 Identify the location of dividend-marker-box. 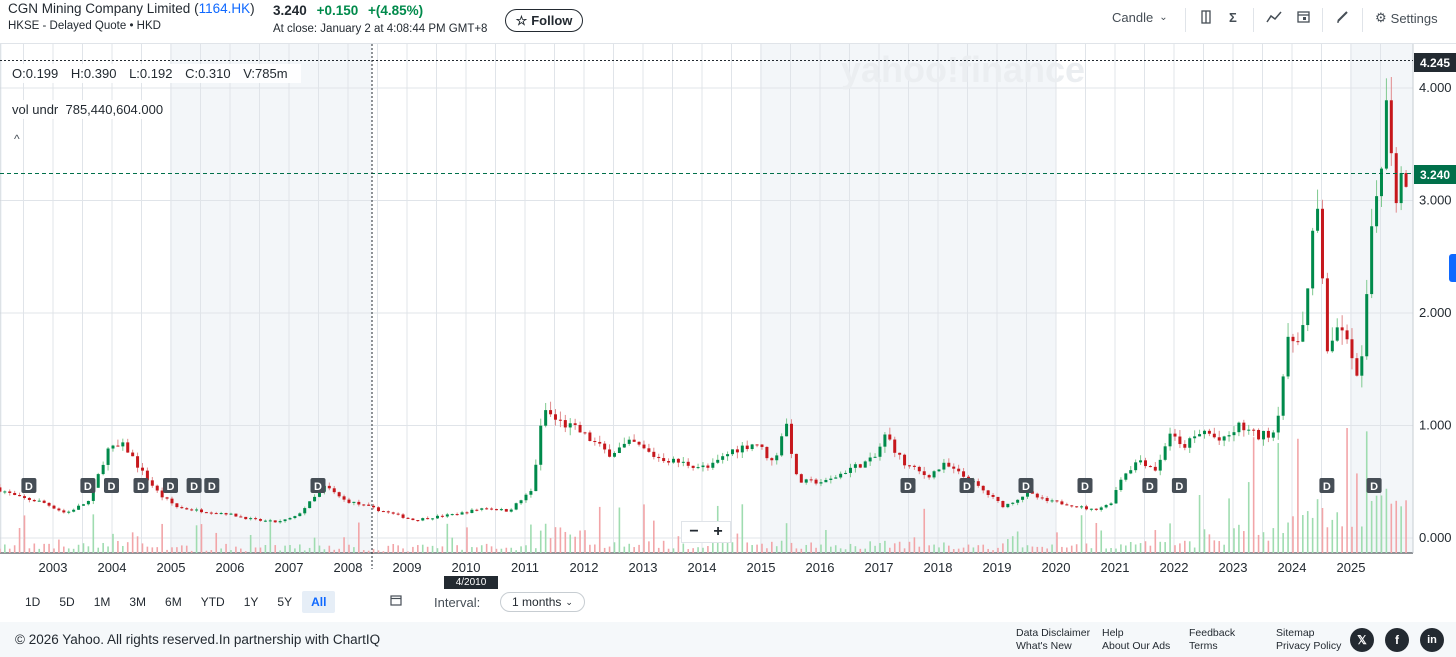
(111, 485).